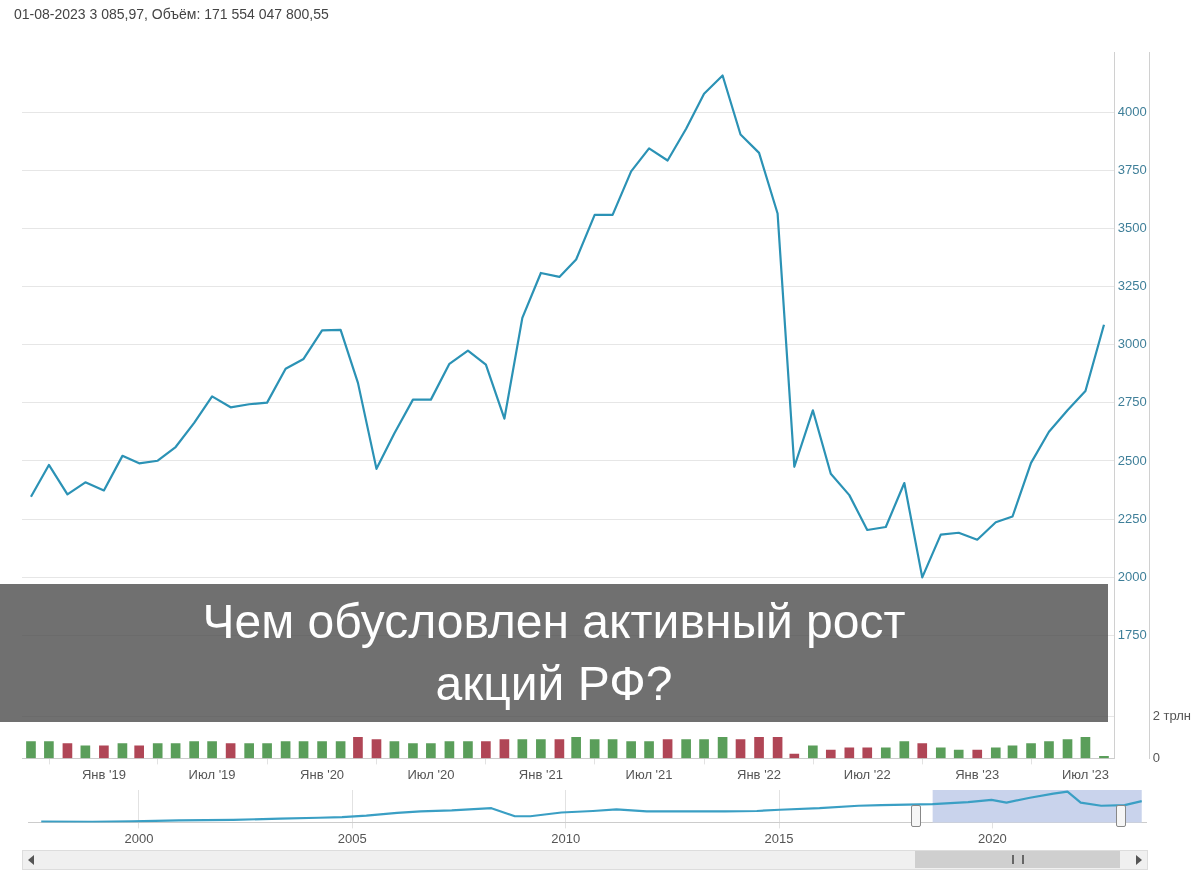  Describe the element at coordinates (1172, 715) in the screenshot. I see `y2-tick-label: 2 трлн` at that location.